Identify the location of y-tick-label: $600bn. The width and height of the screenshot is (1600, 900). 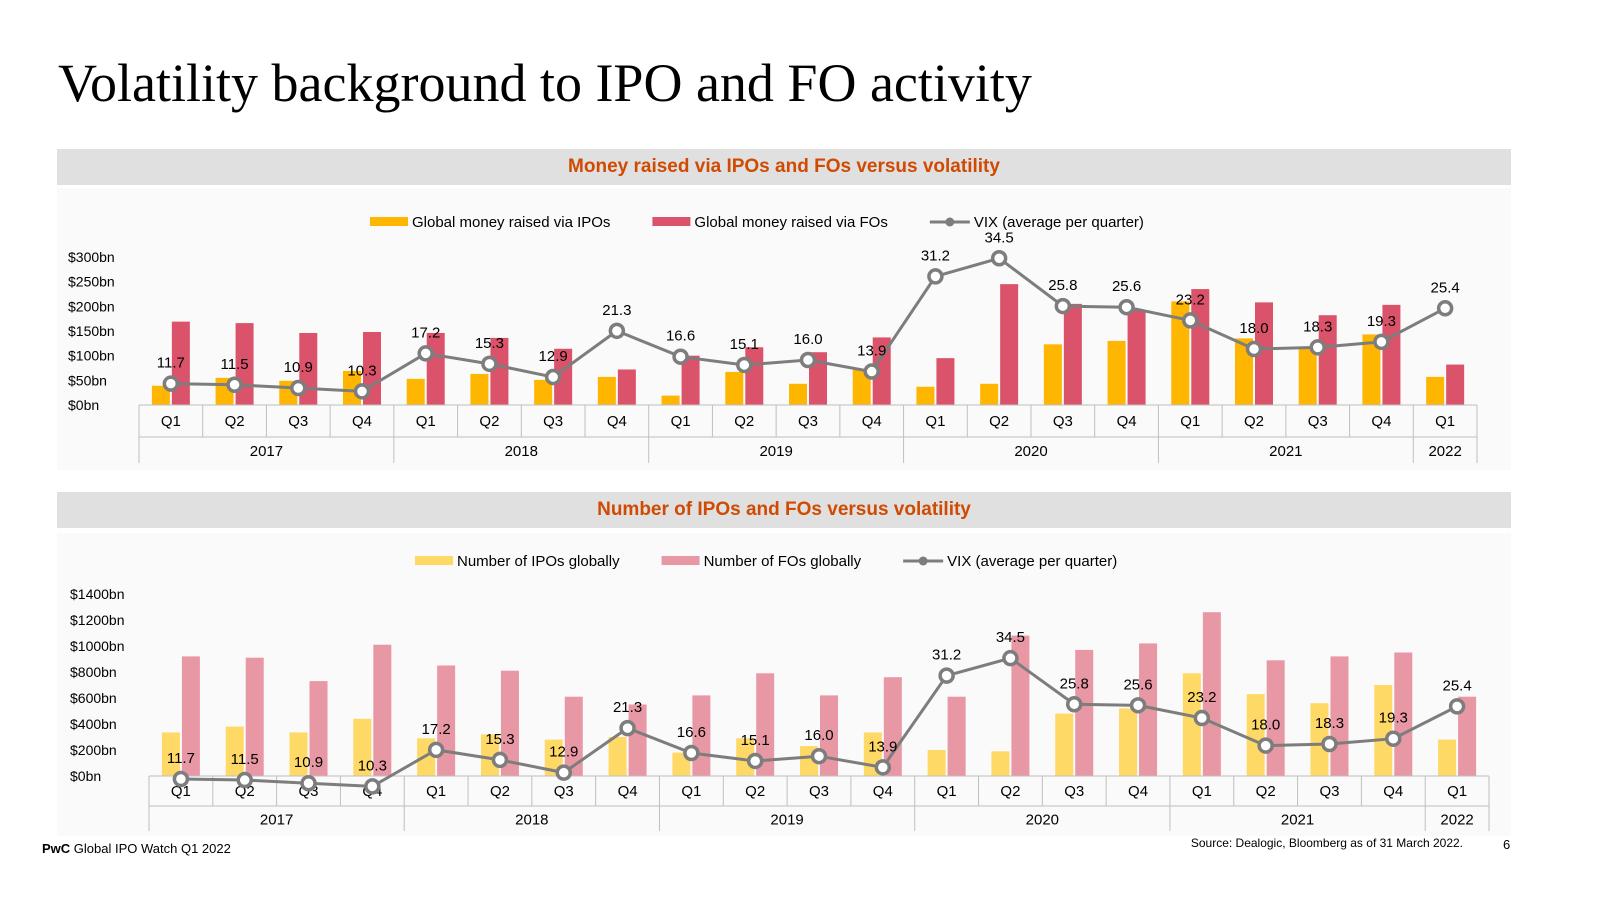
(93, 698).